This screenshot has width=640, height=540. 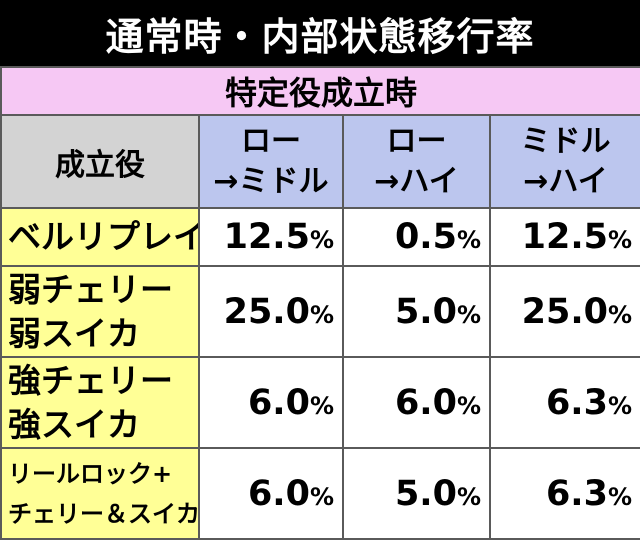 I want to click on row-label-line: チェリー＆スイカ, so click(x=103, y=513).